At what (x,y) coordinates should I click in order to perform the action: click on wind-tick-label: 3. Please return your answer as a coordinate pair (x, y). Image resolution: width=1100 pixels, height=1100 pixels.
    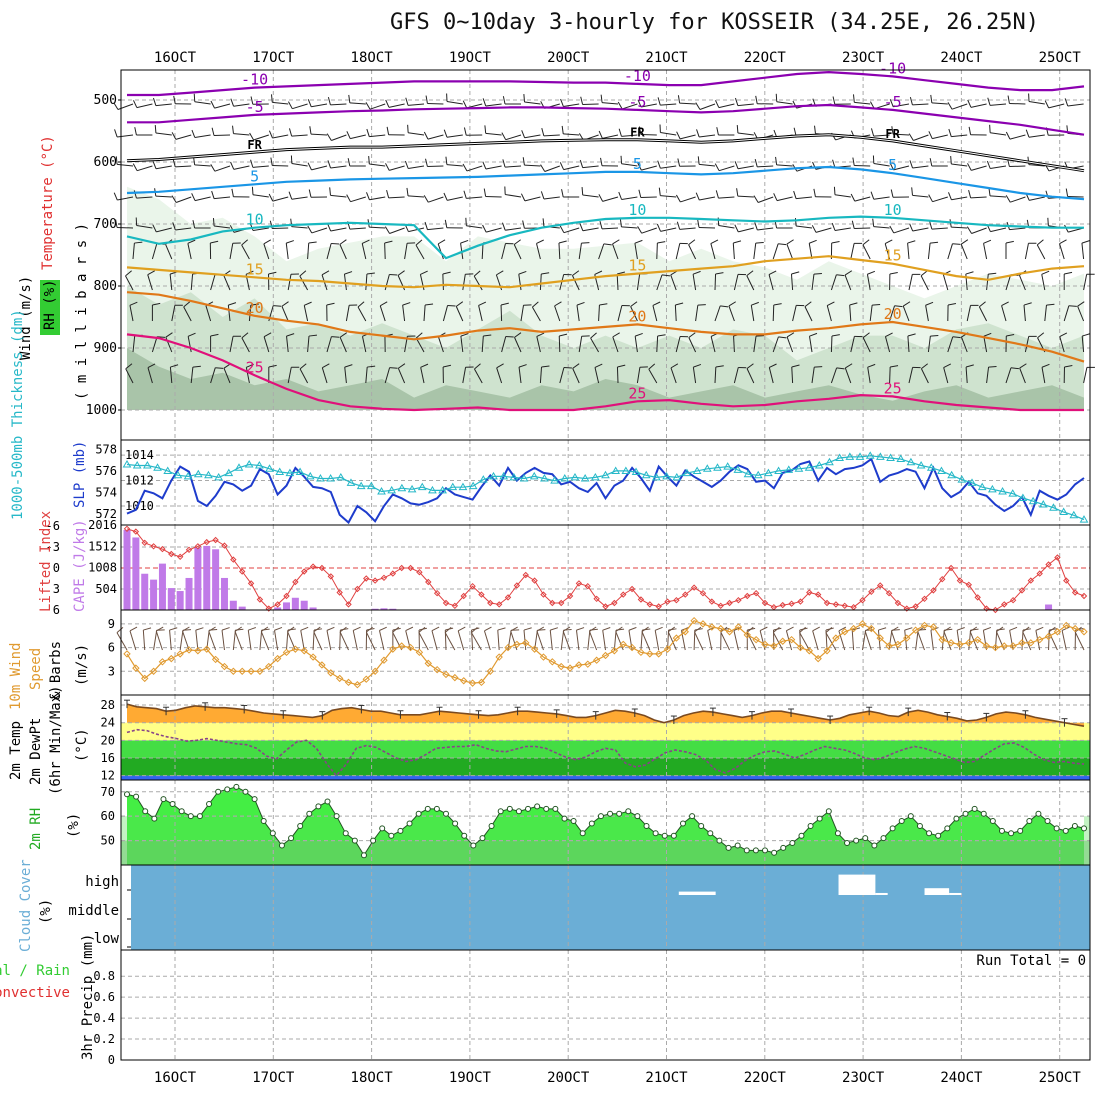
    Looking at the image, I should click on (111, 671).